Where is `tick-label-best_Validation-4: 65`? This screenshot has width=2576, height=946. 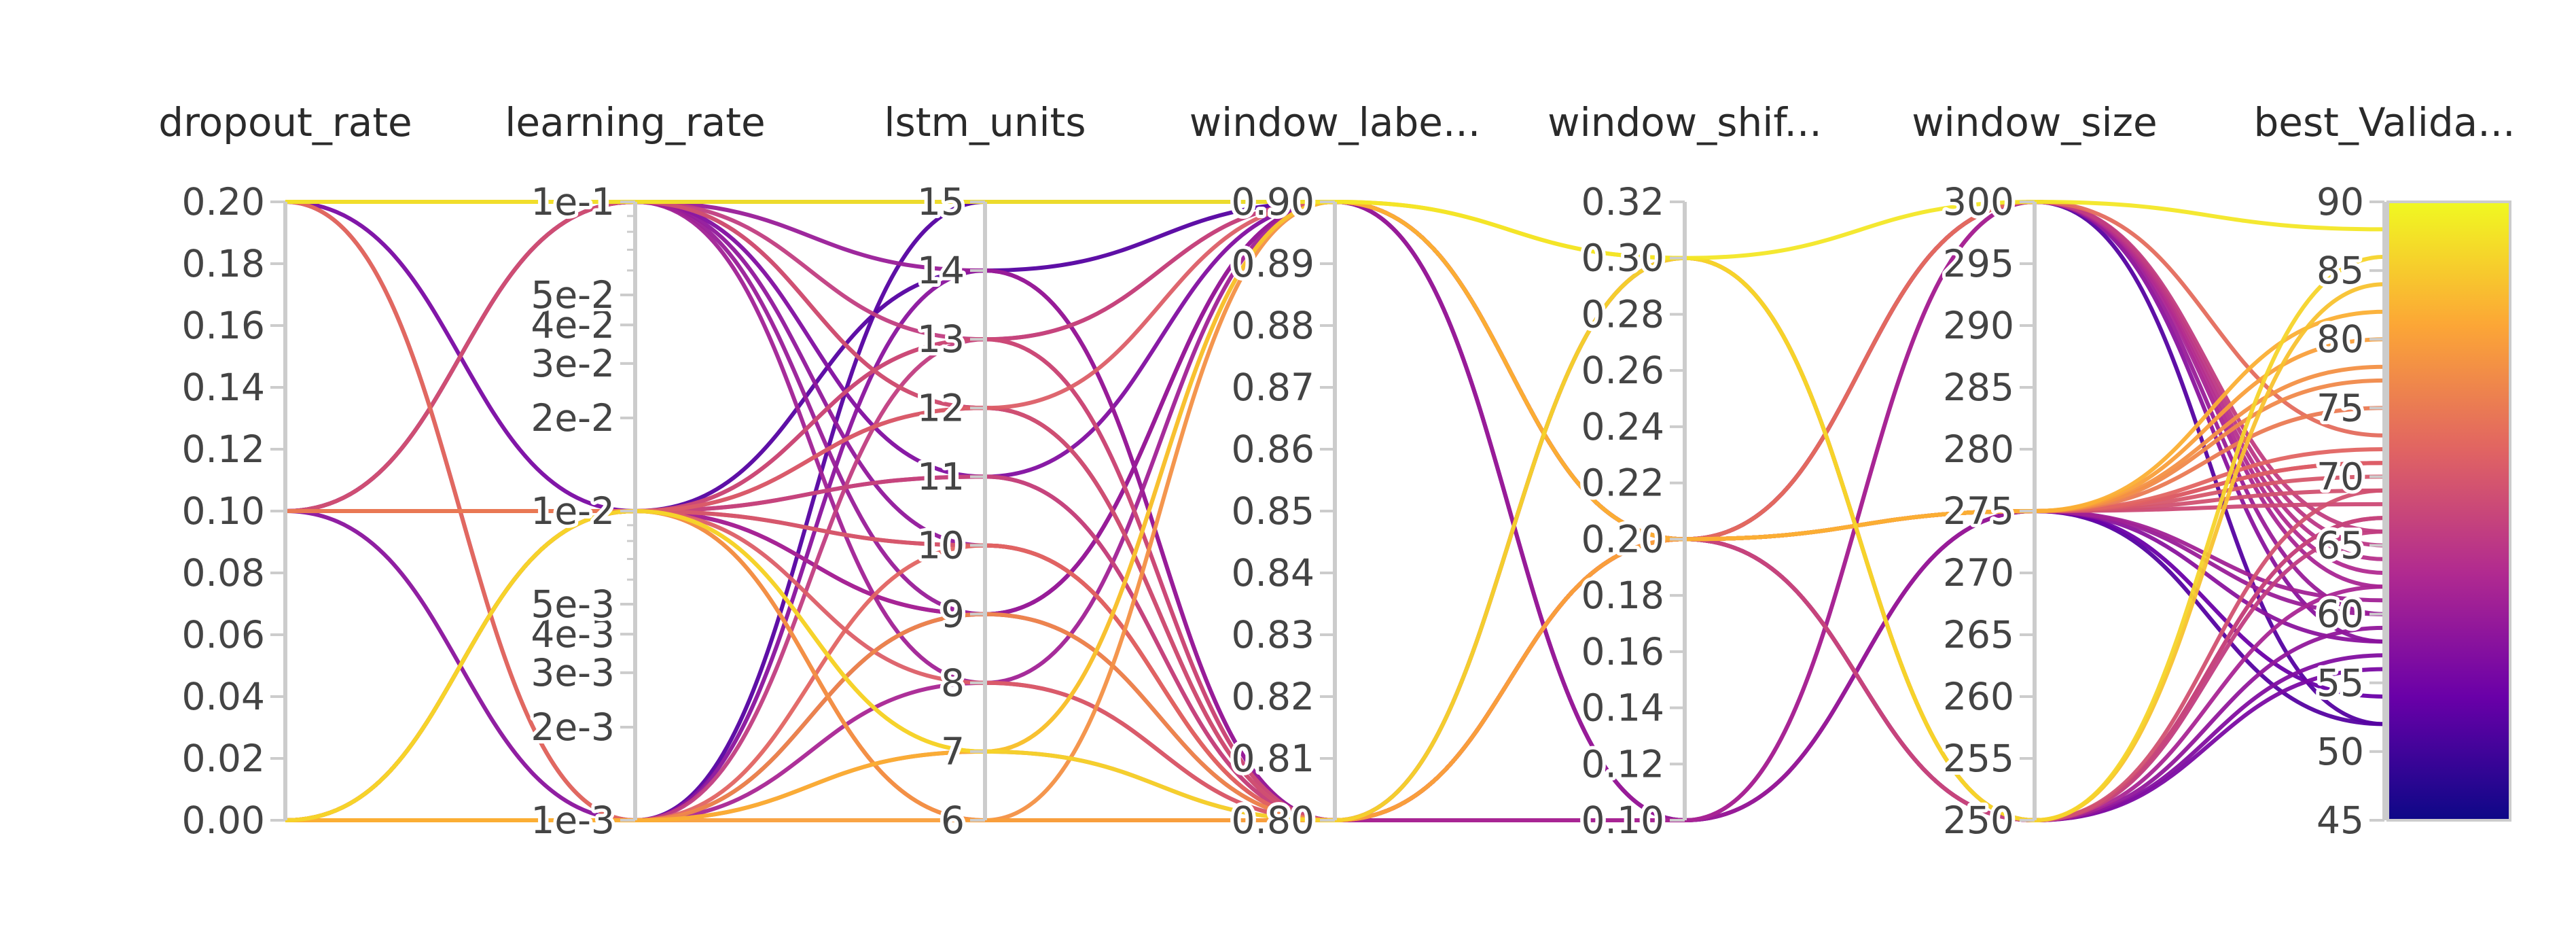
tick-label-best_Validation-4: 65 is located at coordinates (2340, 545).